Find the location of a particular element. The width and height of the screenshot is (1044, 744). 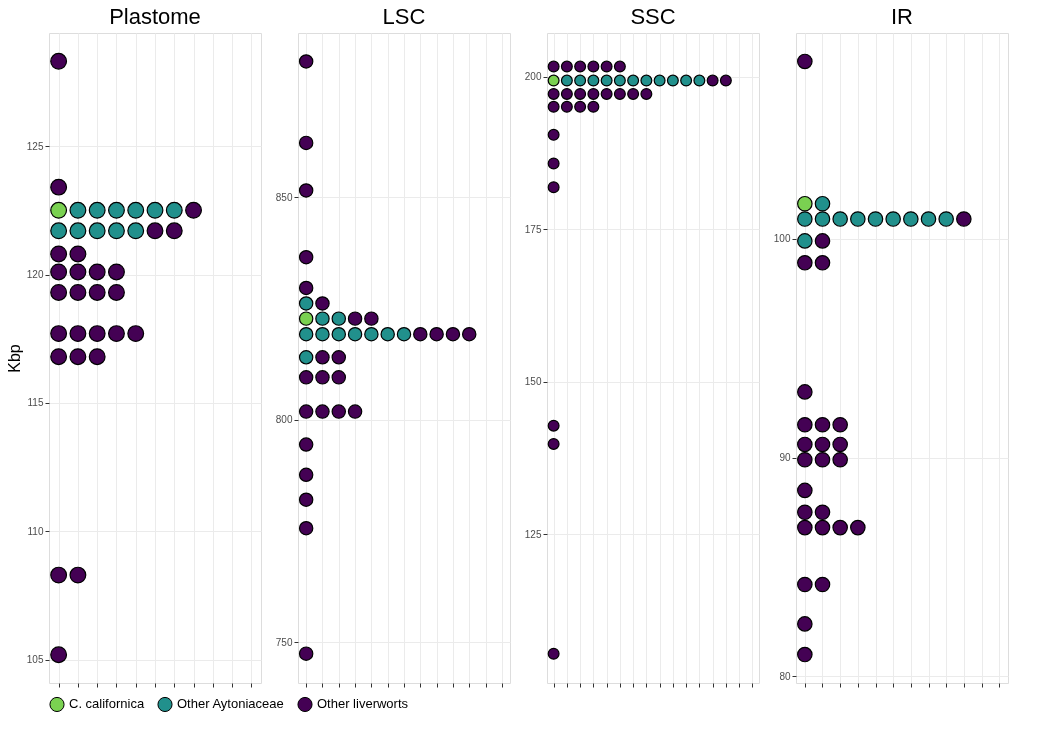

y-tick-label: 80 is located at coordinates (785, 676).